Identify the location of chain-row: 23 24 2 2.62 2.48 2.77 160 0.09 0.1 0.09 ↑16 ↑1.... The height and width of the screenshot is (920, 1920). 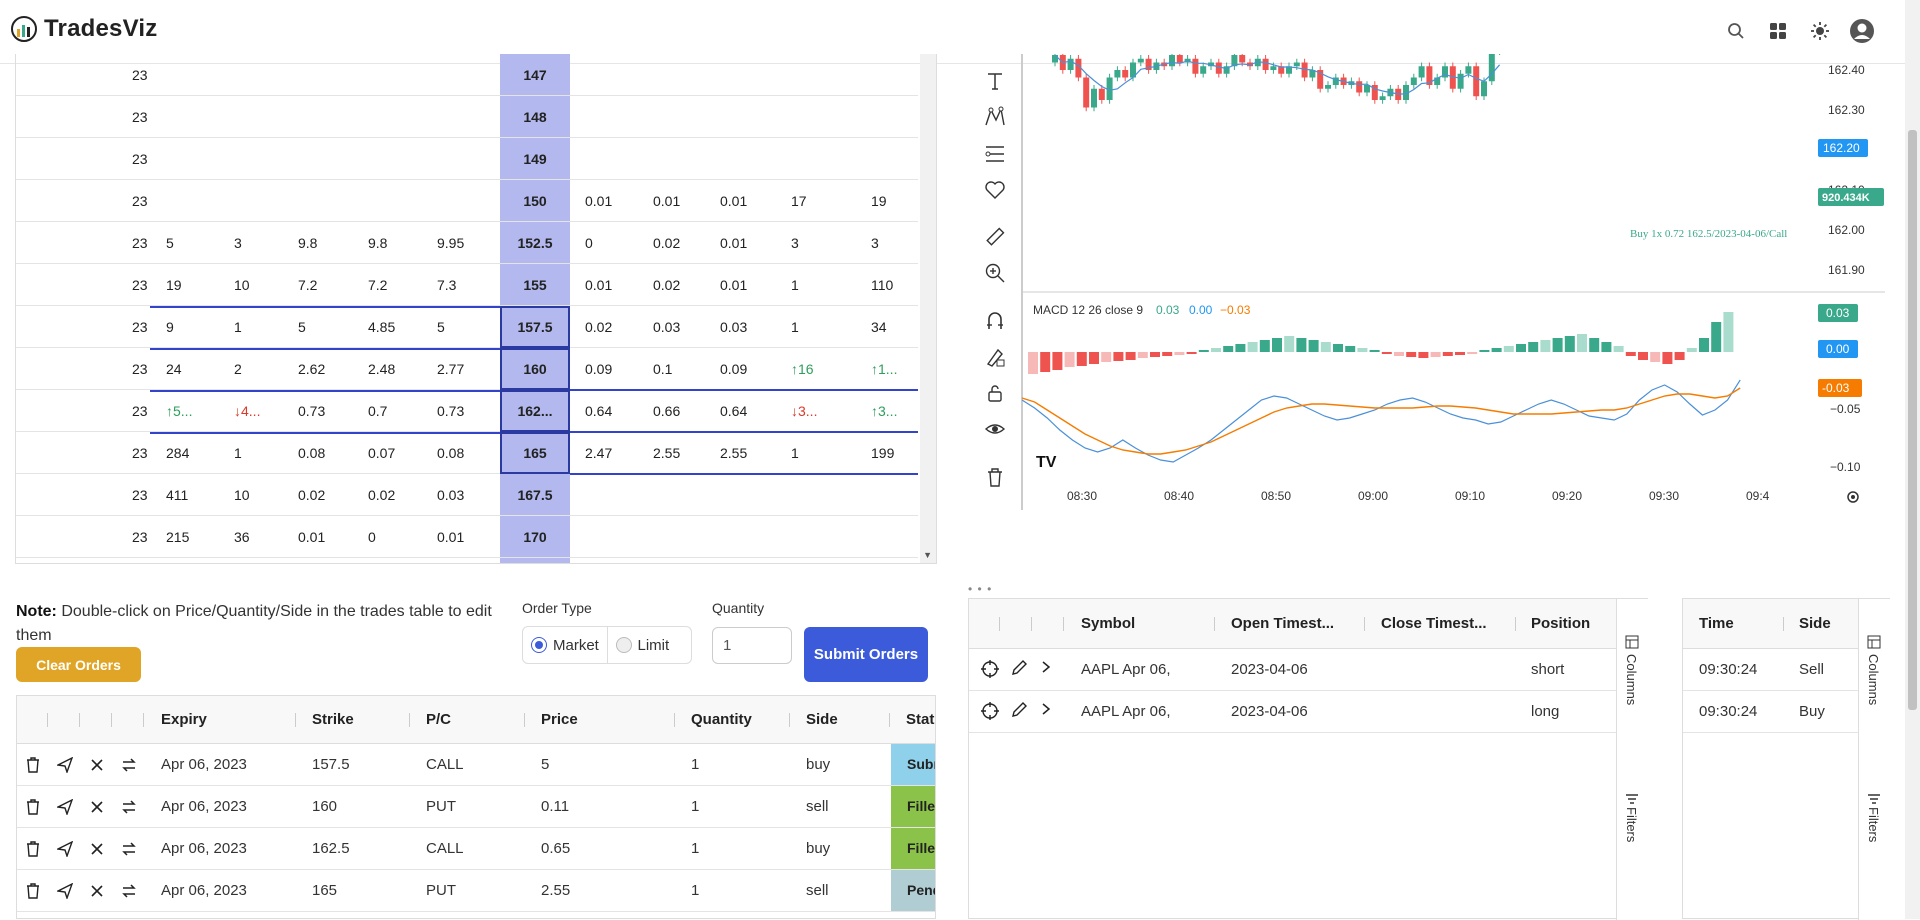
(467, 369).